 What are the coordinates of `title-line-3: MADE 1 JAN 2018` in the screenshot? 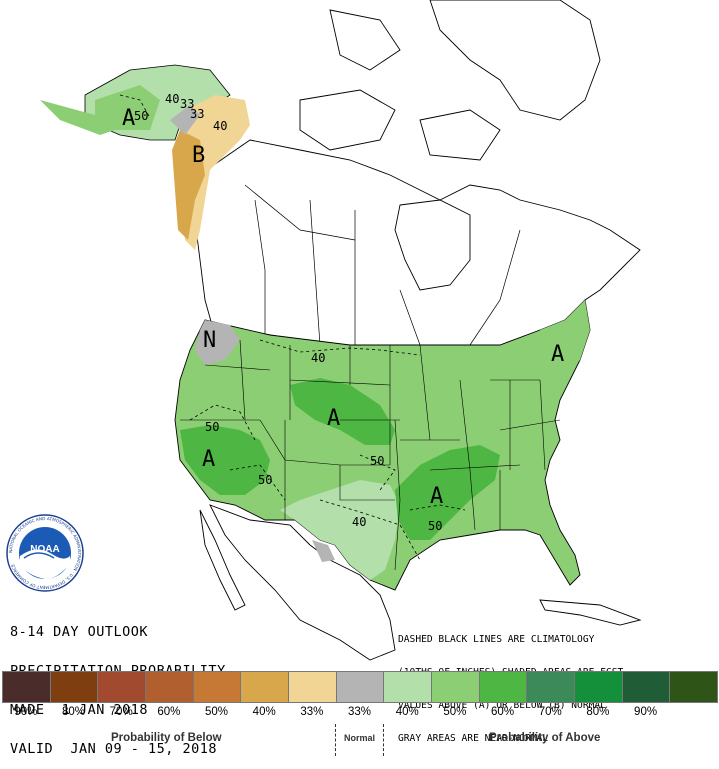 It's located at (79, 710).